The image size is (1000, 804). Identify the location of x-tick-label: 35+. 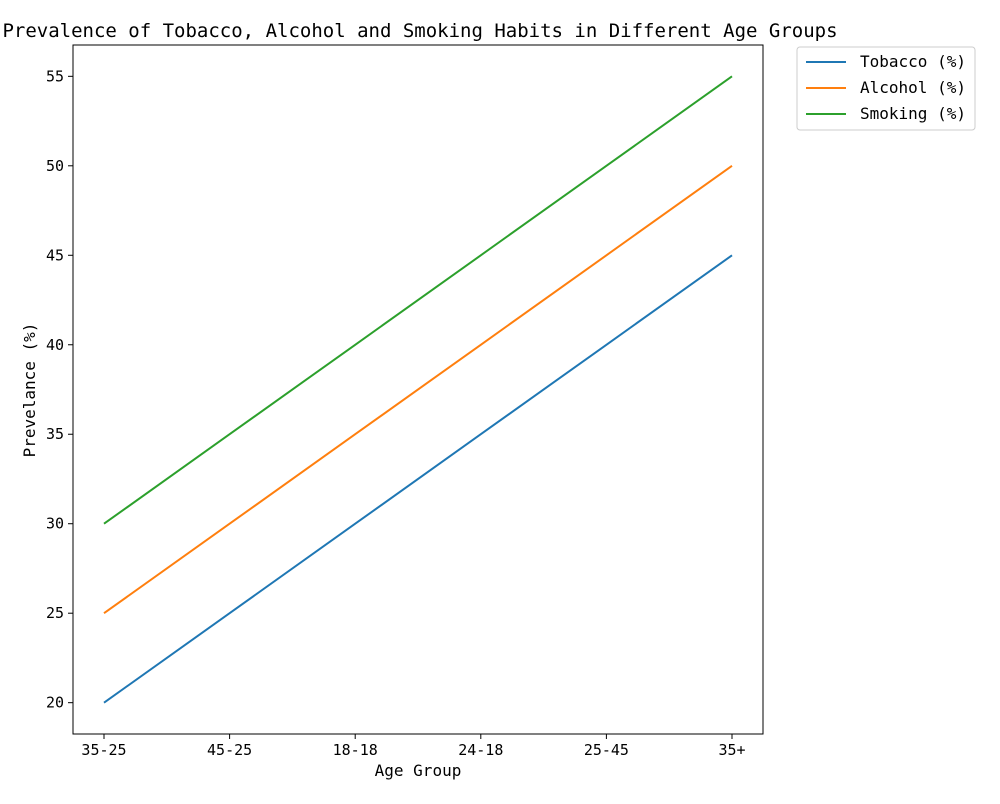
(731, 750).